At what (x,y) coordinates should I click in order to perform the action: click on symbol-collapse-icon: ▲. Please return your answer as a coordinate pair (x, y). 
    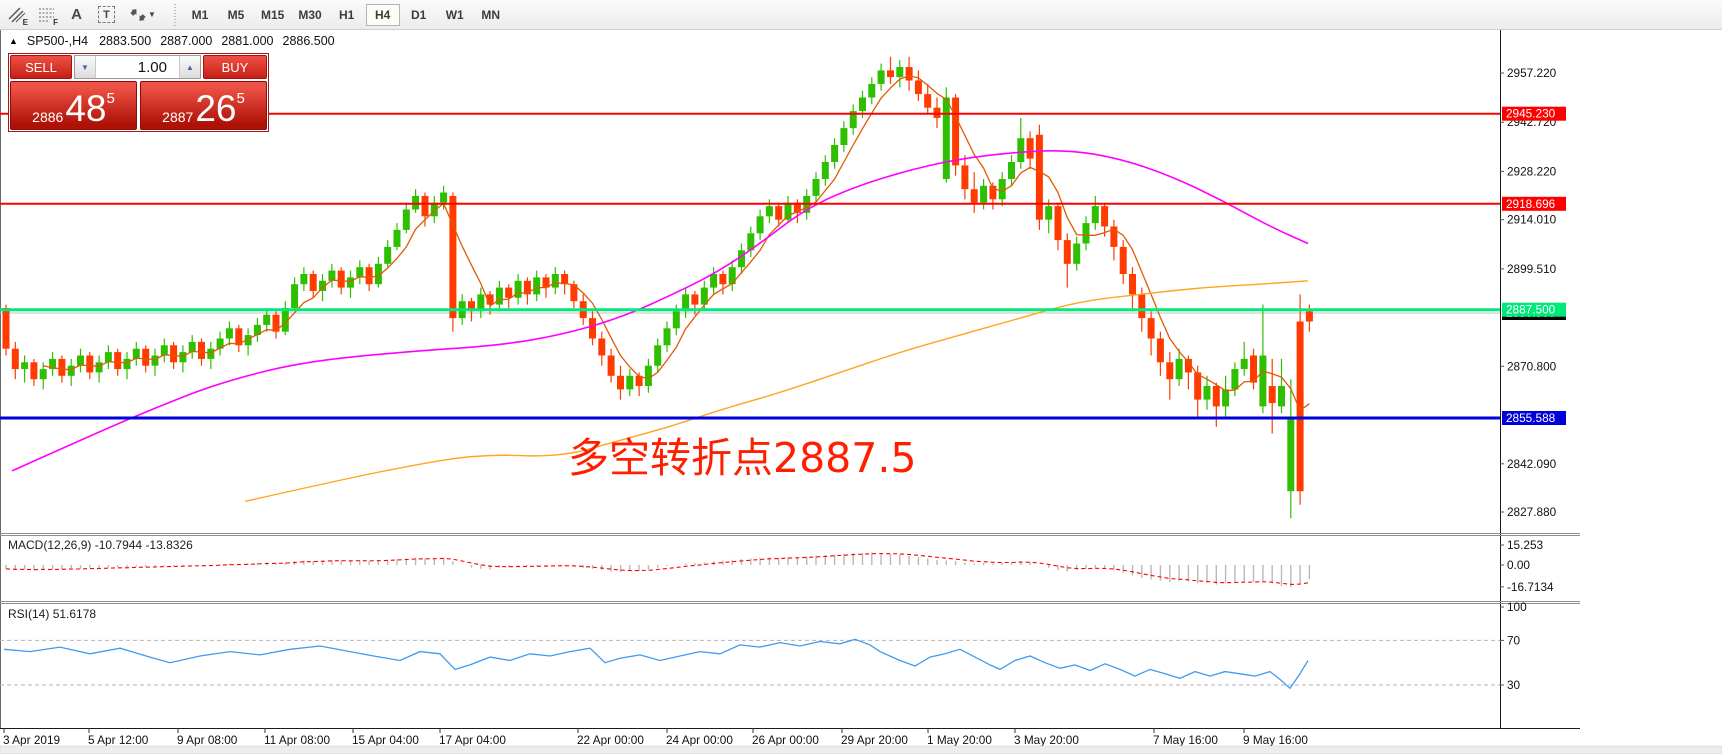
    Looking at the image, I should click on (13, 41).